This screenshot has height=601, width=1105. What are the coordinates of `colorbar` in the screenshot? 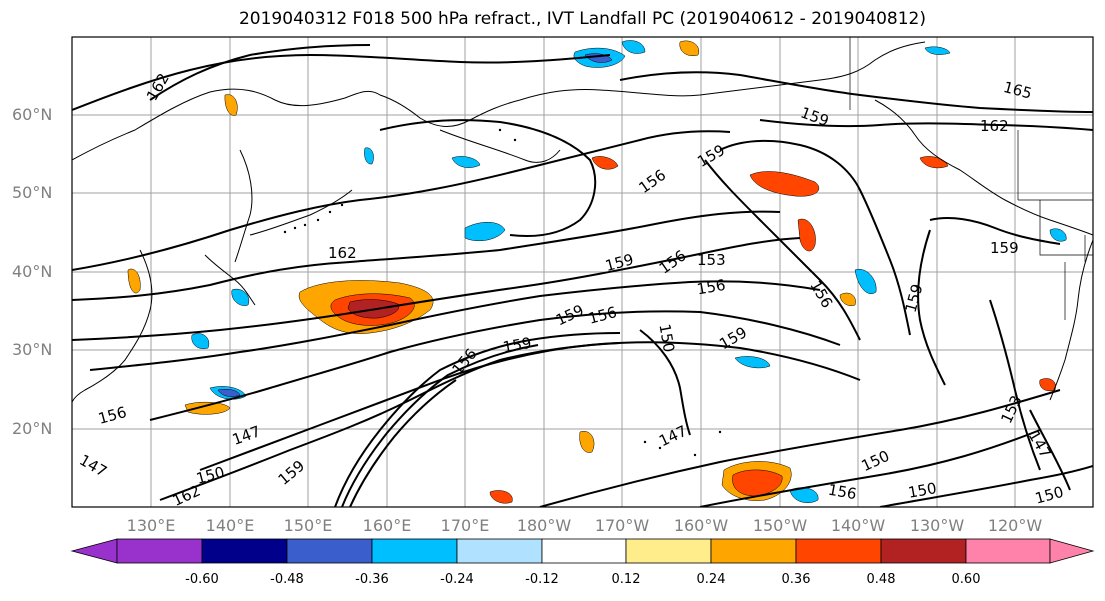 It's located at (582, 551).